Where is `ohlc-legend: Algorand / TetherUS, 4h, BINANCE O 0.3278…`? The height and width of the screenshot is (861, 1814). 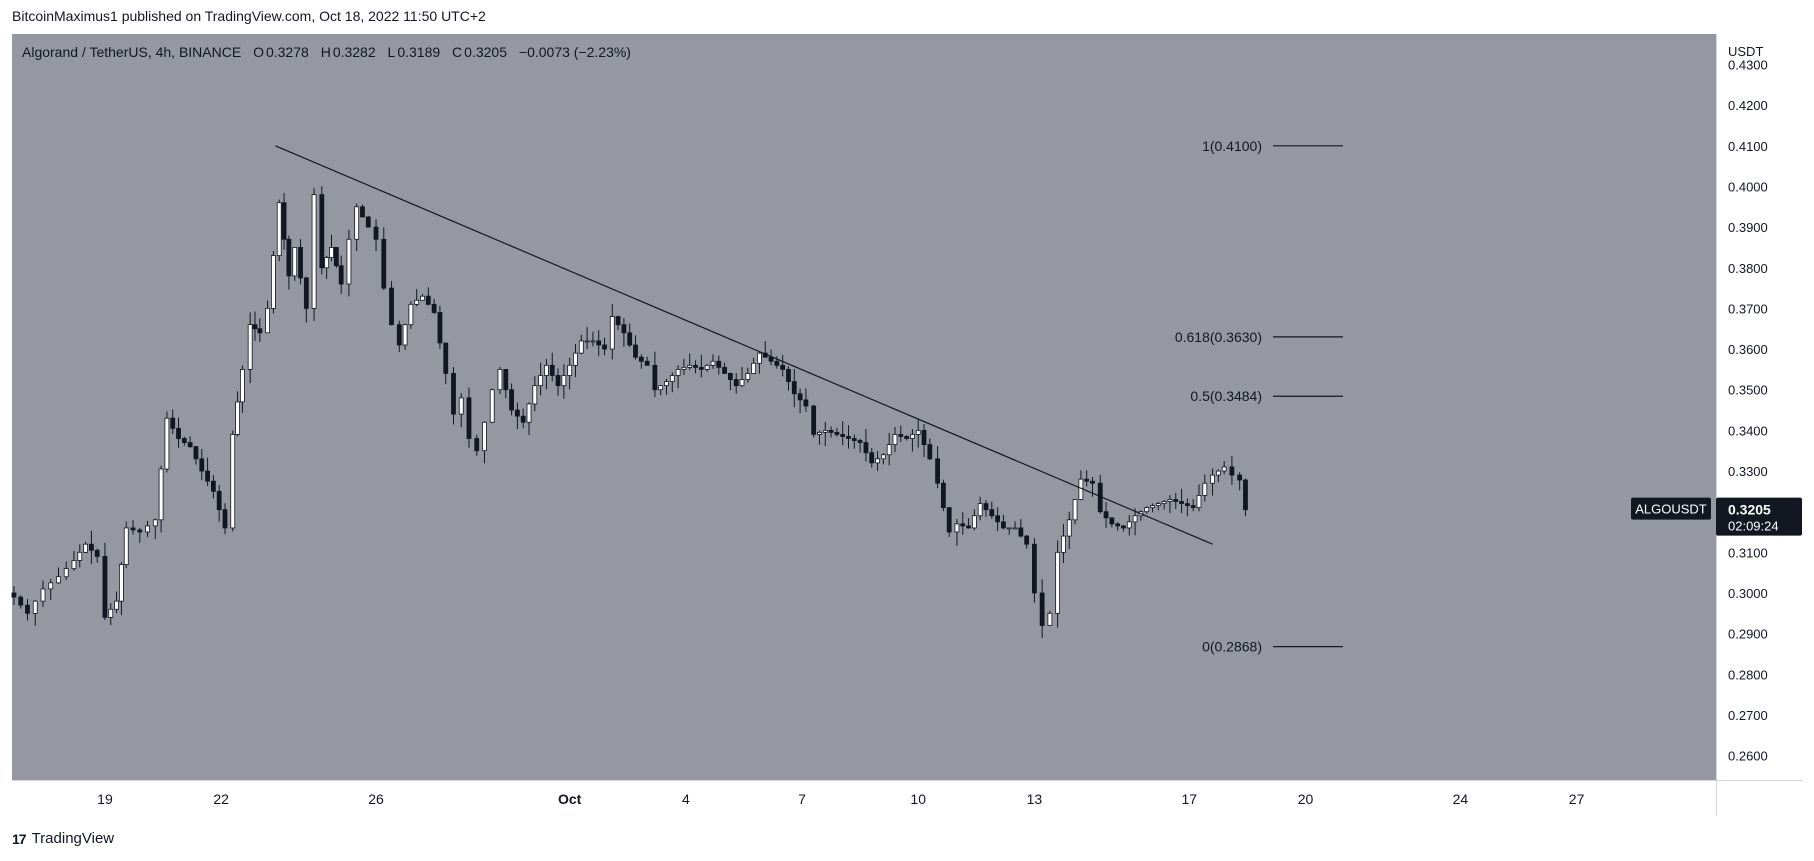
ohlc-legend: Algorand / TetherUS, 4h, BINANCE O 0.3278… is located at coordinates (326, 52).